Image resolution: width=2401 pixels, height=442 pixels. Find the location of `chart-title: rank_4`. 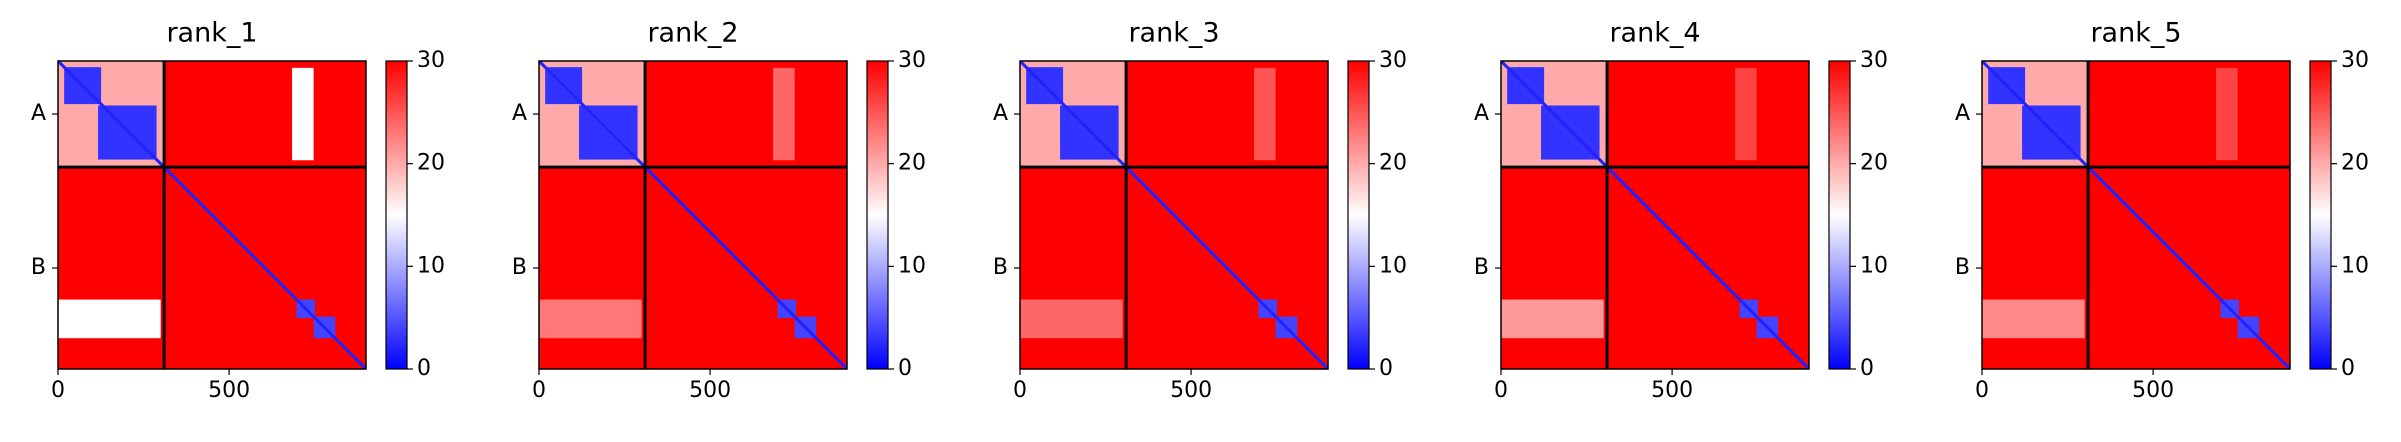

chart-title: rank_4 is located at coordinates (1654, 33).